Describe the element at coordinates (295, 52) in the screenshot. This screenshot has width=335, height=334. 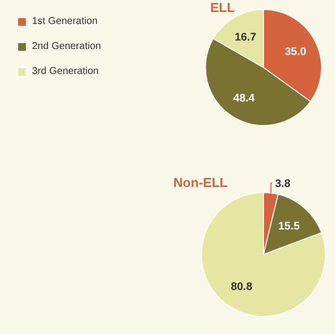
I see `data-label: 35.0` at that location.